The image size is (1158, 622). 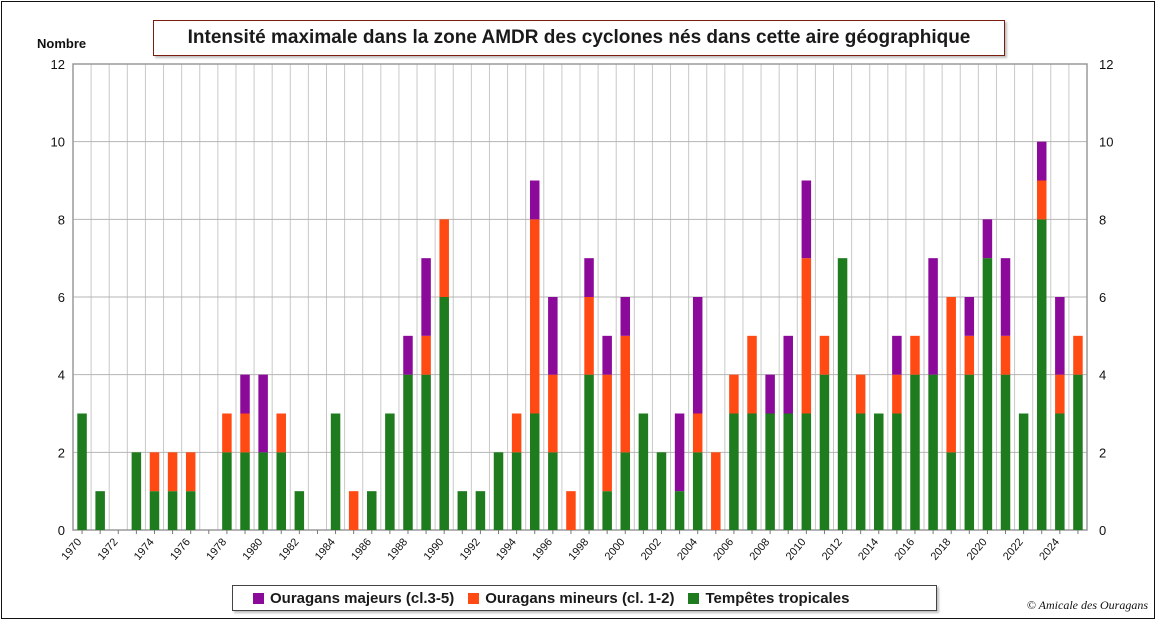 I want to click on x-tick-label: 2016, so click(x=904, y=549).